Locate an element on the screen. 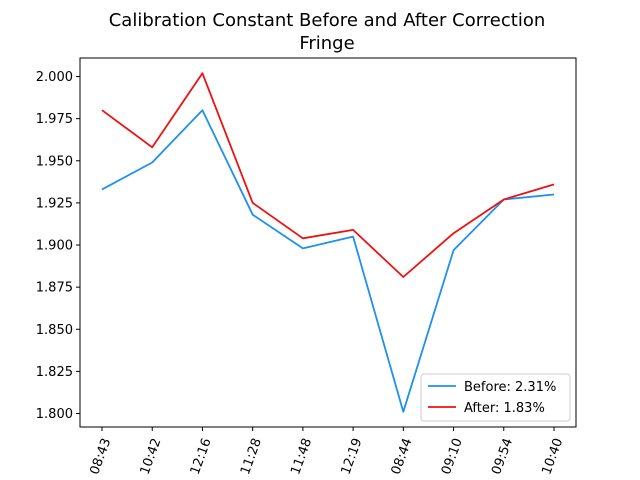 The width and height of the screenshot is (640, 480). y-tick-label: 1.875 is located at coordinates (54, 288).